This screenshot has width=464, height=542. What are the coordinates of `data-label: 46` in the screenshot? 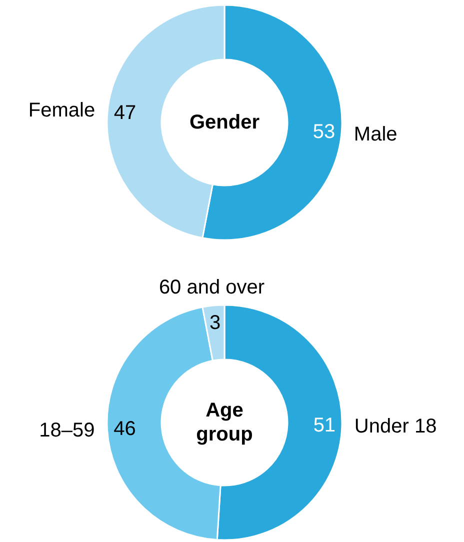 It's located at (125, 429).